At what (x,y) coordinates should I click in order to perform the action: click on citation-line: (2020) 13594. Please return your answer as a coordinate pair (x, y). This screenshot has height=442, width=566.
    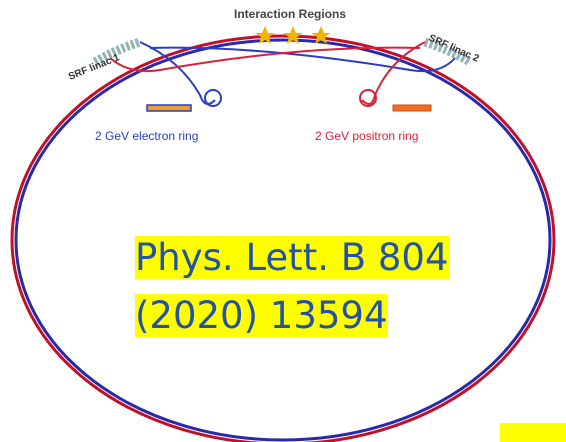
    Looking at the image, I should click on (261, 316).